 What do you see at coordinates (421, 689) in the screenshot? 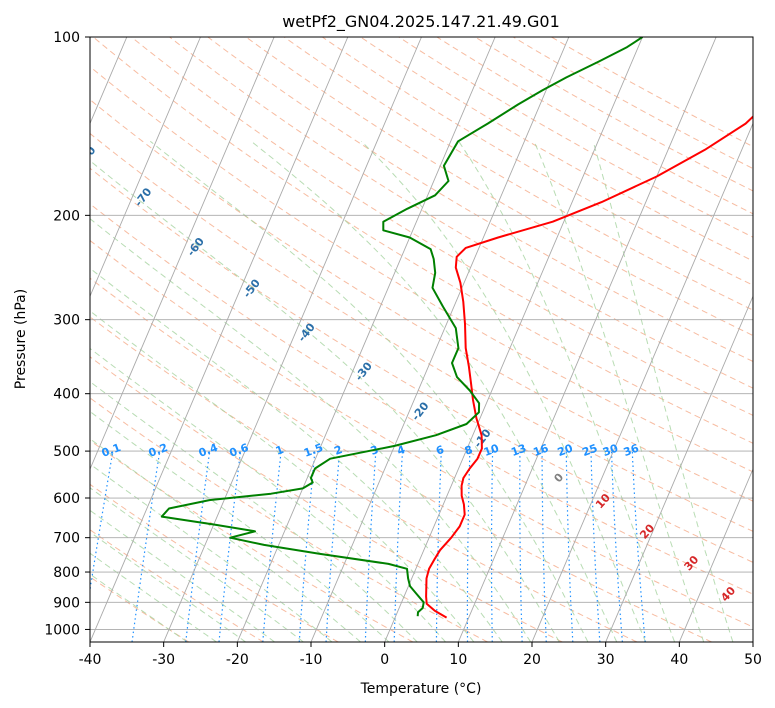
I see `x-axis-label: Temperature (°C)` at bounding box center [421, 689].